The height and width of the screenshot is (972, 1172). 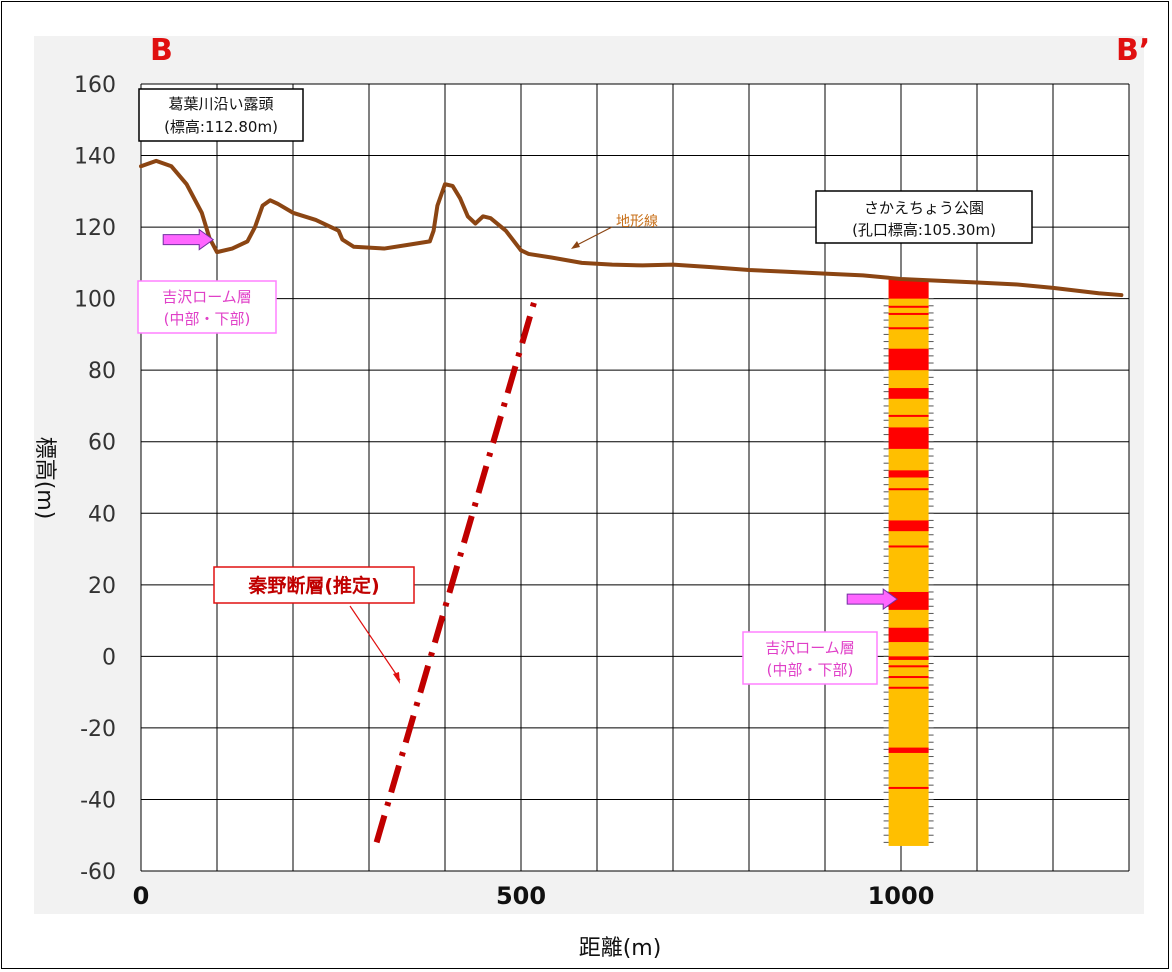 What do you see at coordinates (810, 648) in the screenshot?
I see `loam-label-right-line1: 吉沢ローム層` at bounding box center [810, 648].